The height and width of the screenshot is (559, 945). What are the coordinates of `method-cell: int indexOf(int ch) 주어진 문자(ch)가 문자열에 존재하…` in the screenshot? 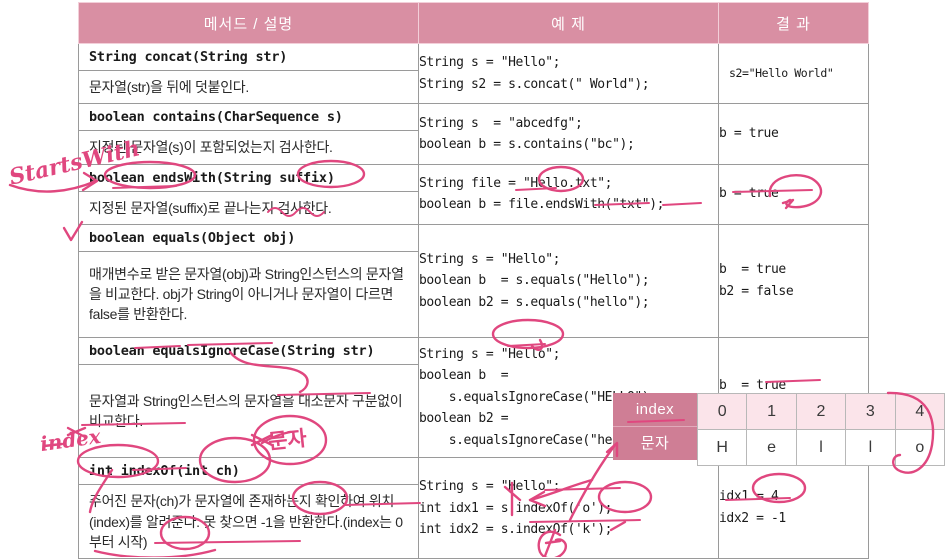 It's located at (248, 508).